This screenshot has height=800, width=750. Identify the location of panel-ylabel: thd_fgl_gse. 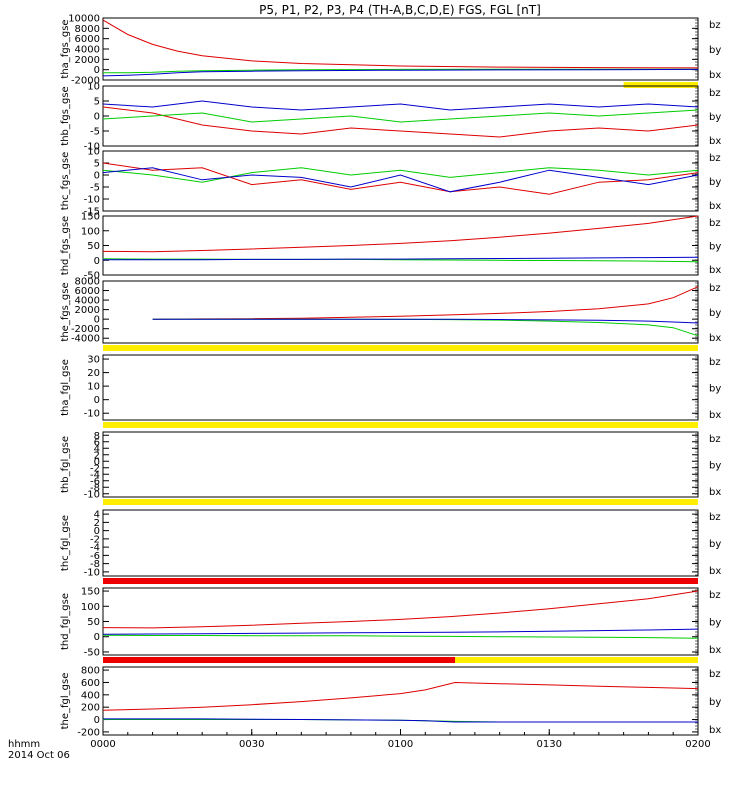
(65, 621).